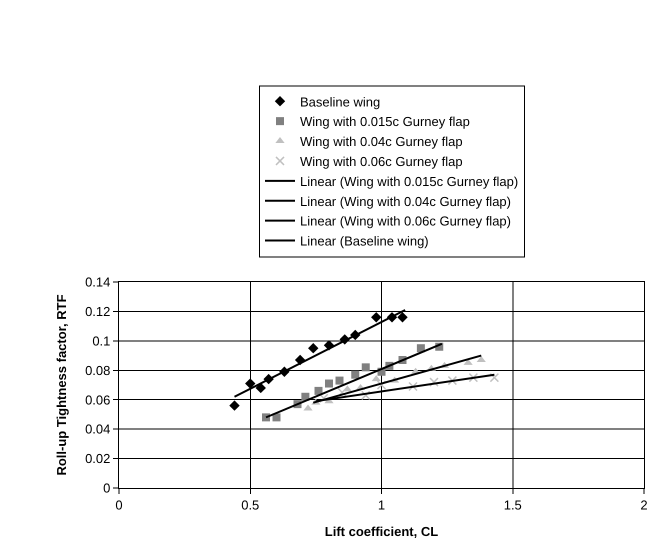  Describe the element at coordinates (97, 282) in the screenshot. I see `y-tick-label: 0.14` at that location.